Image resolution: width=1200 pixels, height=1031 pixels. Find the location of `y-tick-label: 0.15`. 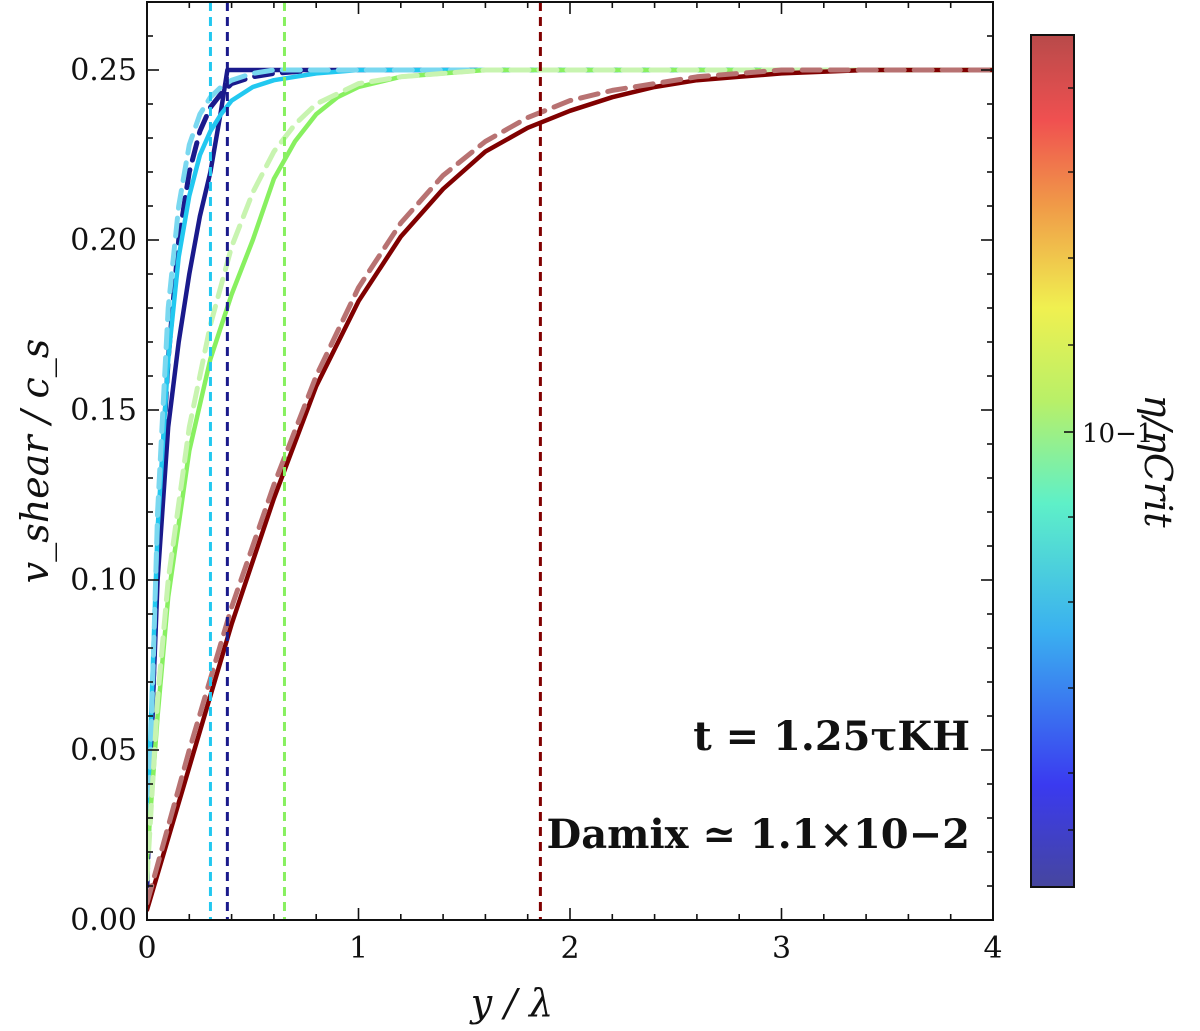

y-tick-label: 0.15 is located at coordinates (103, 410).